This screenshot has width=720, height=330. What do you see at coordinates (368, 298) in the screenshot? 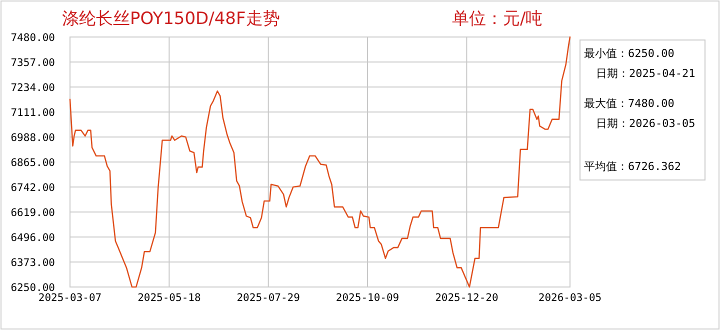
I see `x-tick-label: 2025-10-09` at bounding box center [368, 298].